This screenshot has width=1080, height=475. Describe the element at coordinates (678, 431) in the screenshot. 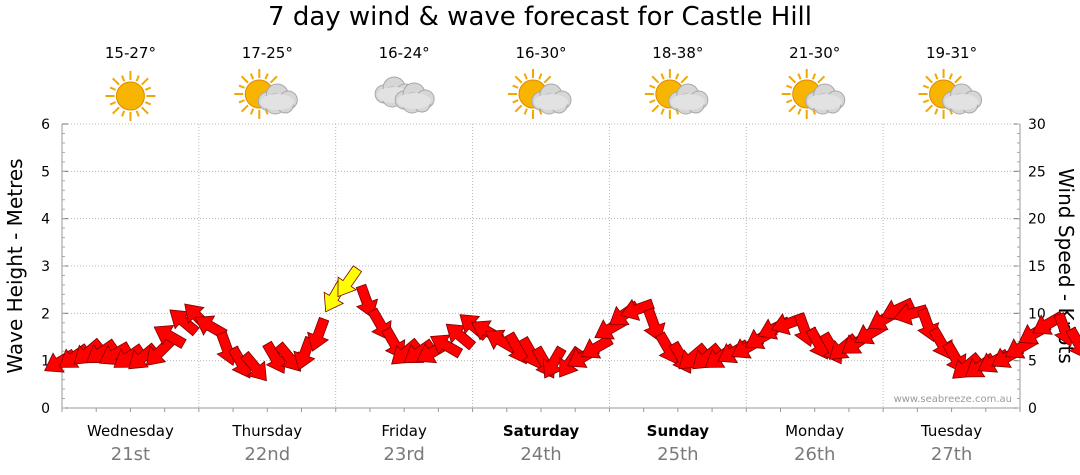

I see `day-label: Sunday` at that location.